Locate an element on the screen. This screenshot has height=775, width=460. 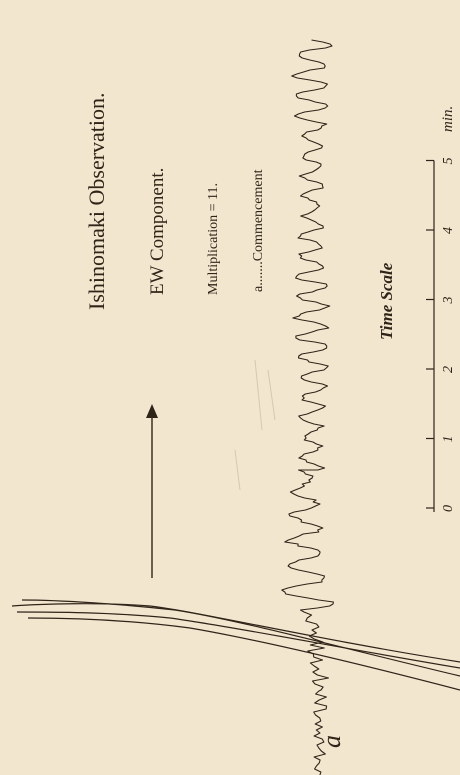
time-scale-unit: min. is located at coordinates (448, 119).